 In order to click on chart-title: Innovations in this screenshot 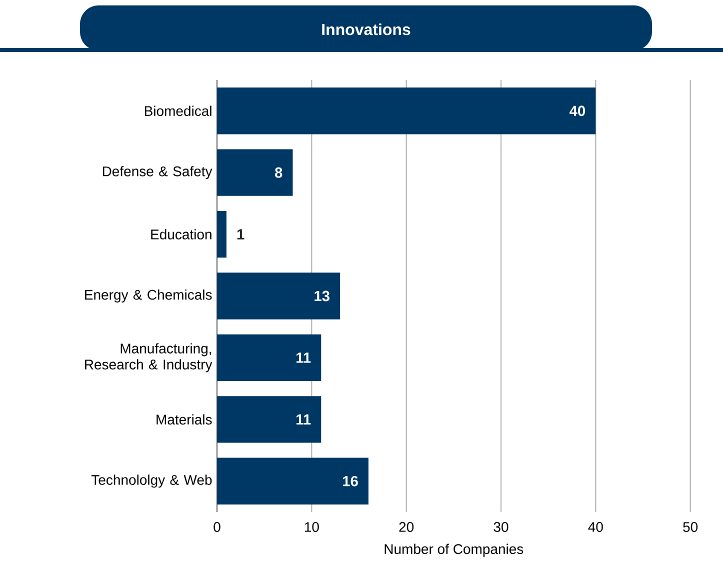, I will do `click(366, 29)`.